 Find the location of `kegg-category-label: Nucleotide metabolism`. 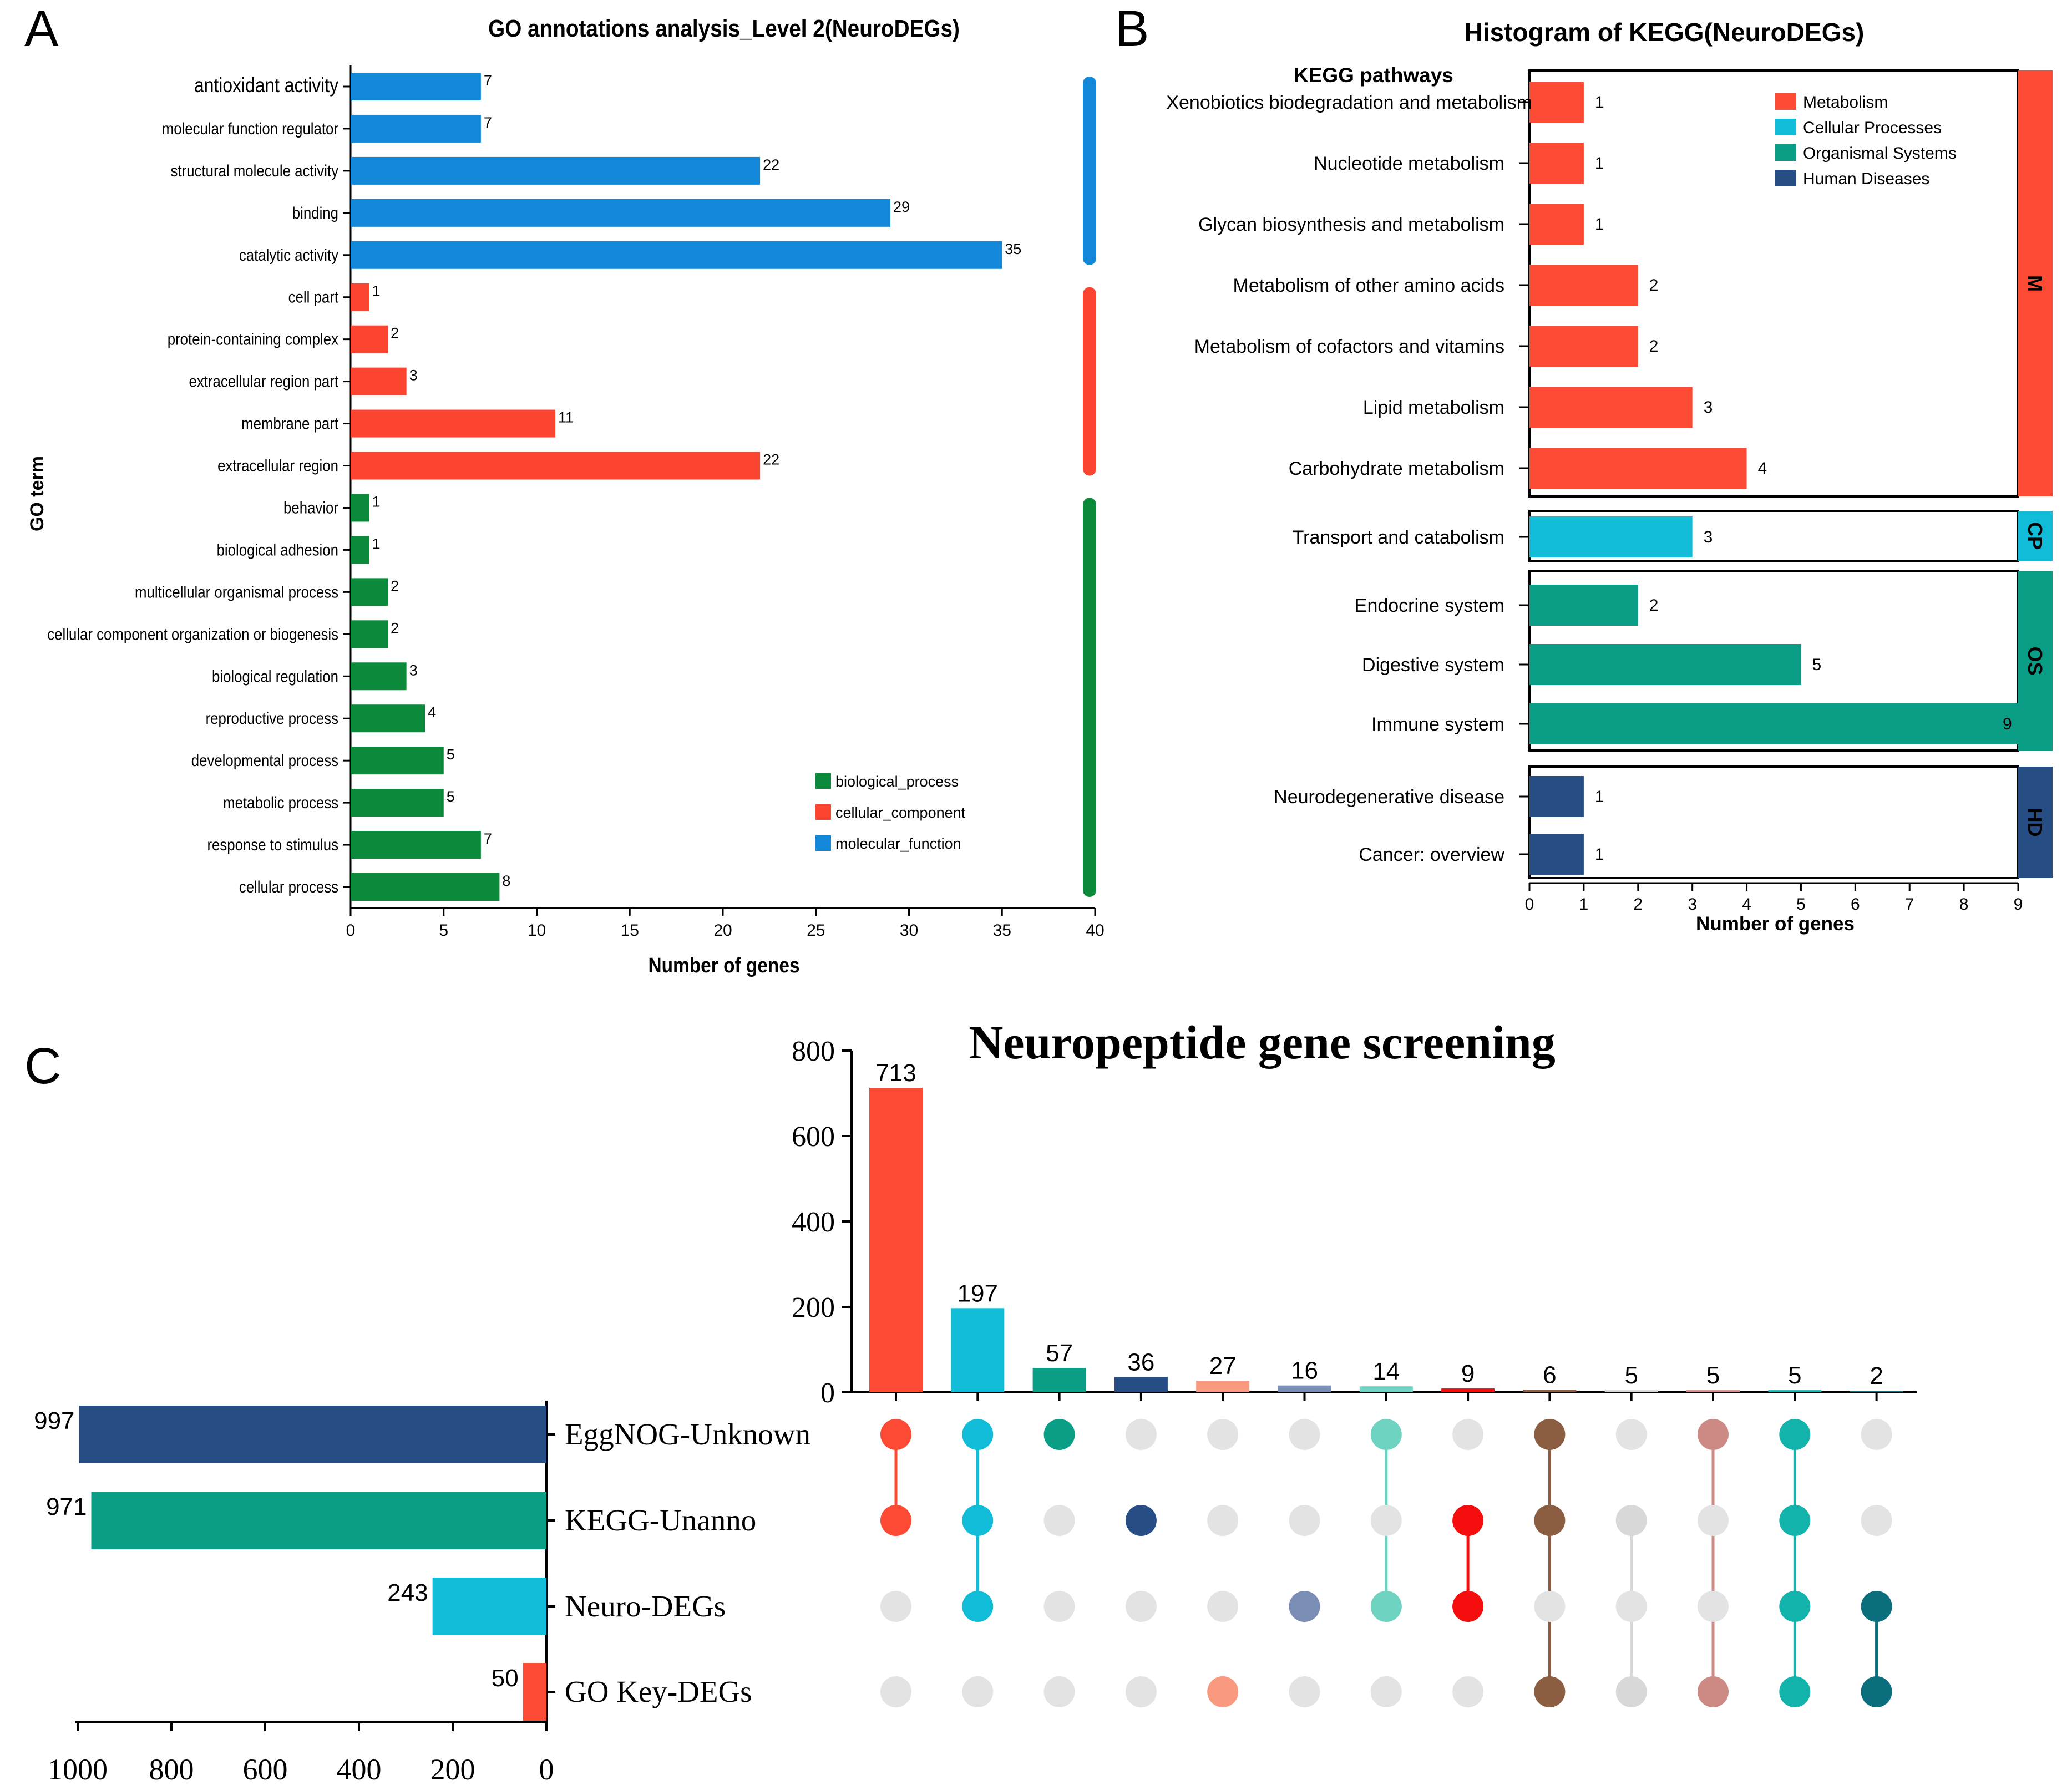

kegg-category-label: Nucleotide metabolism is located at coordinates (1409, 163).